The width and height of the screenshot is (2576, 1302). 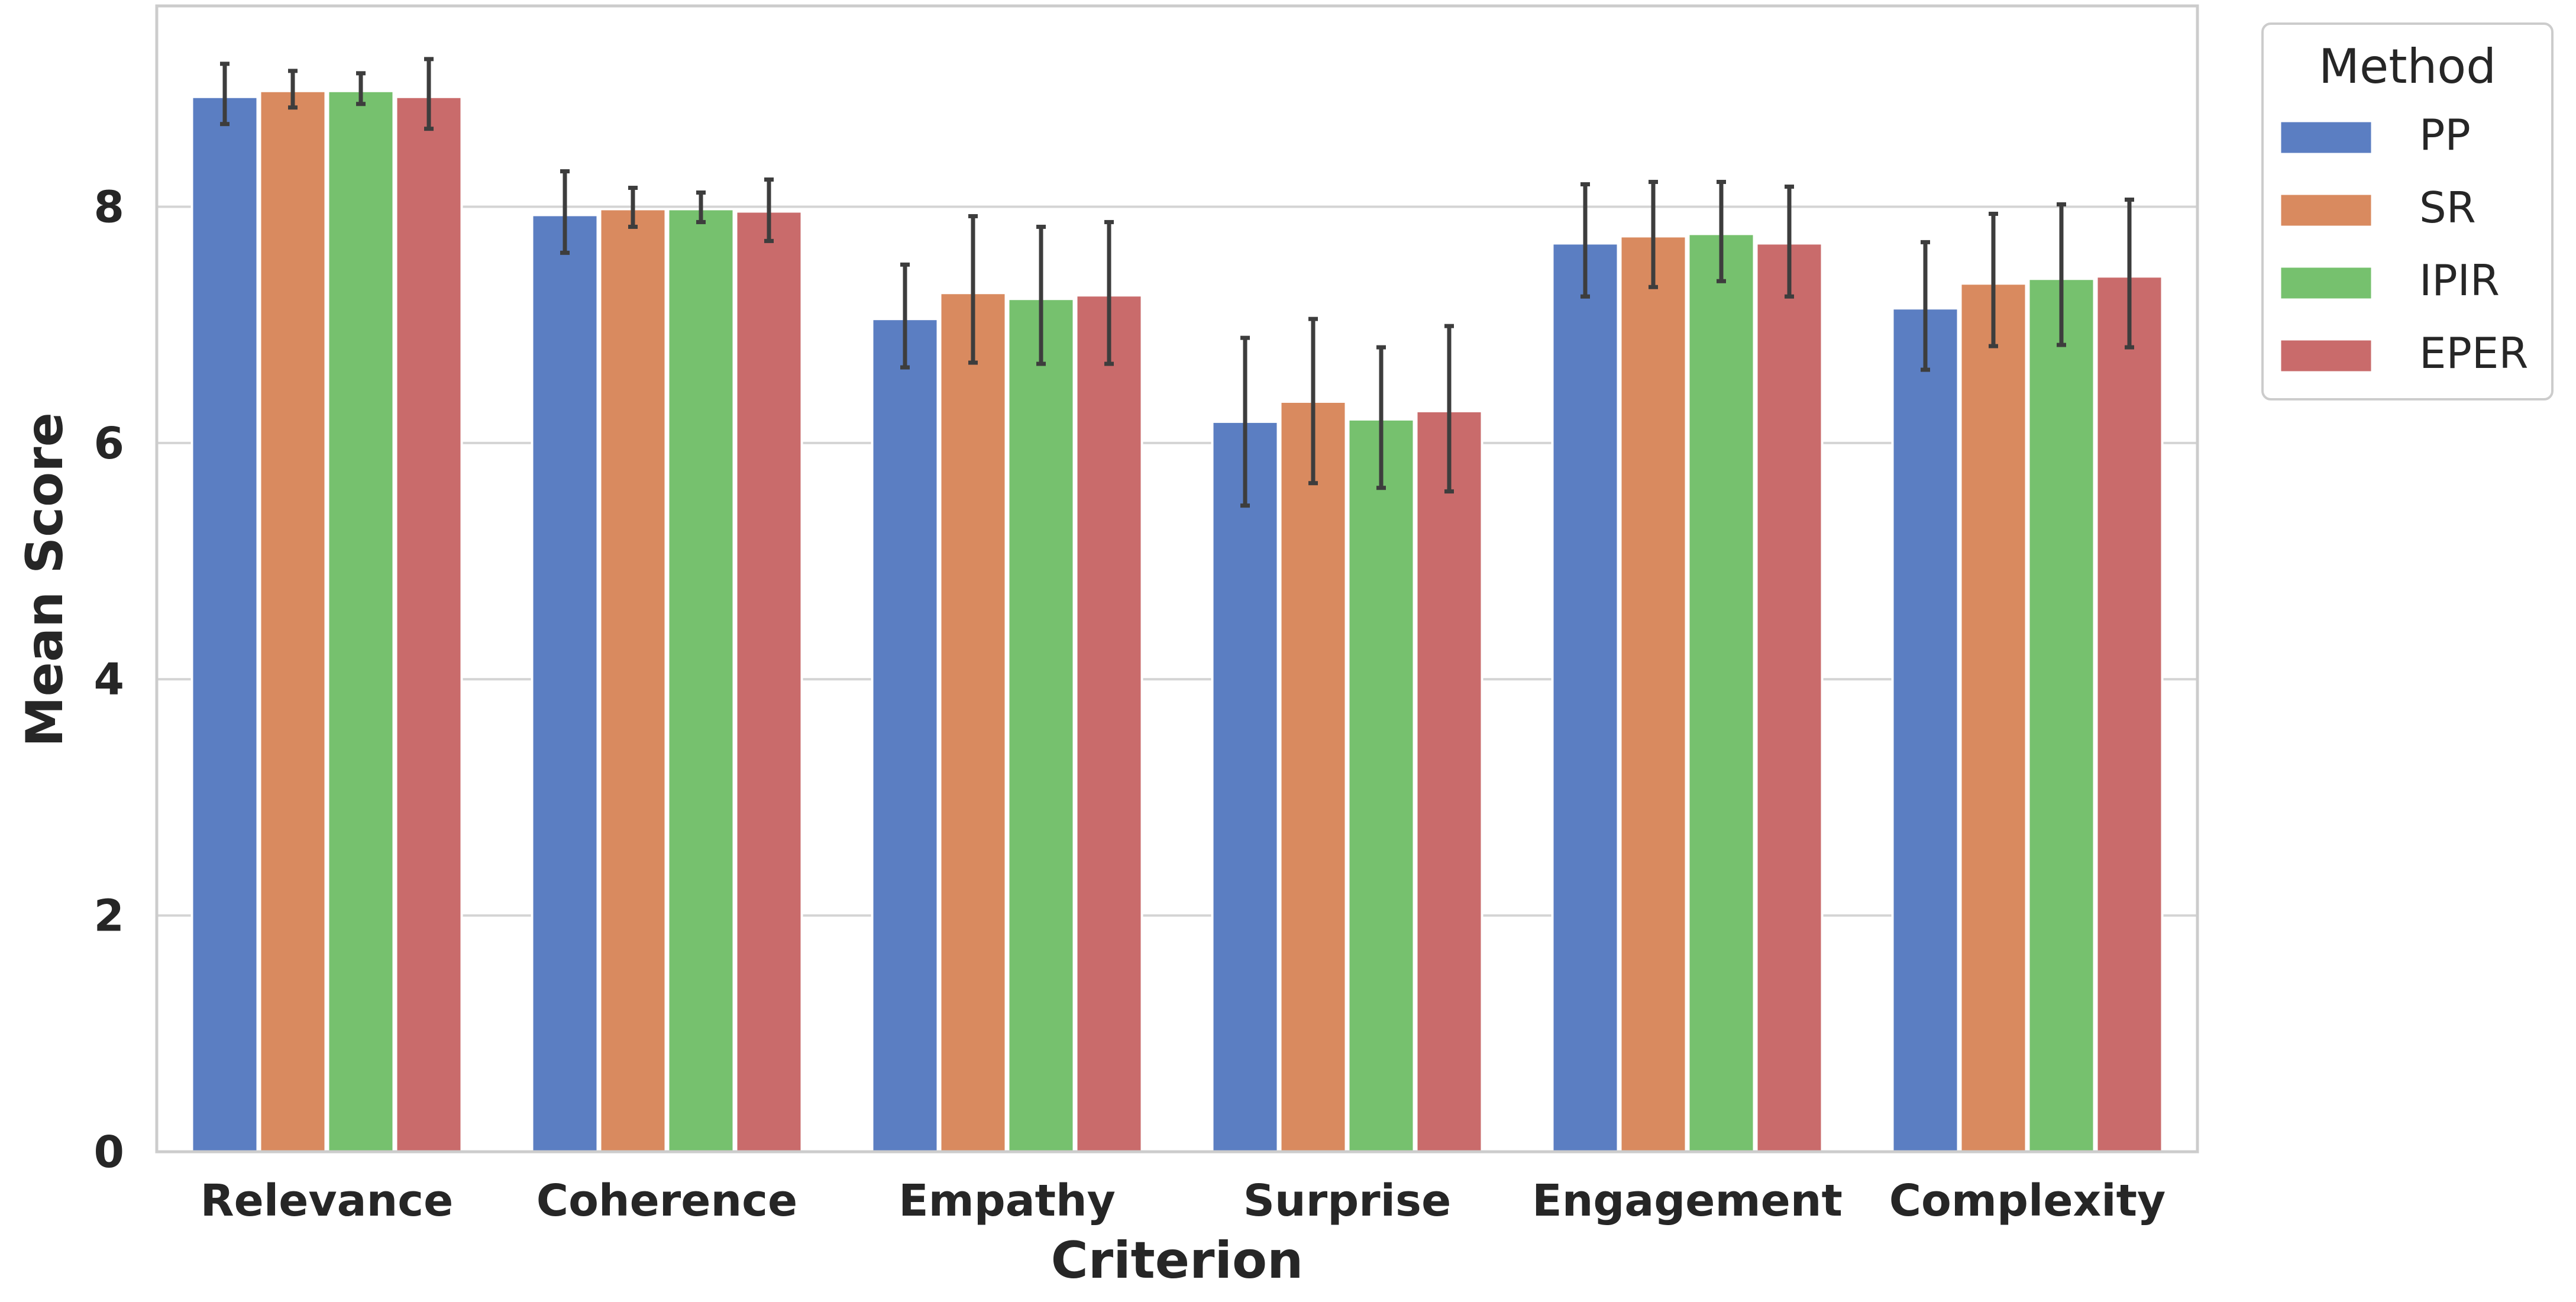 I want to click on x-tick-label-surprise: Surprise, so click(x=1347, y=1200).